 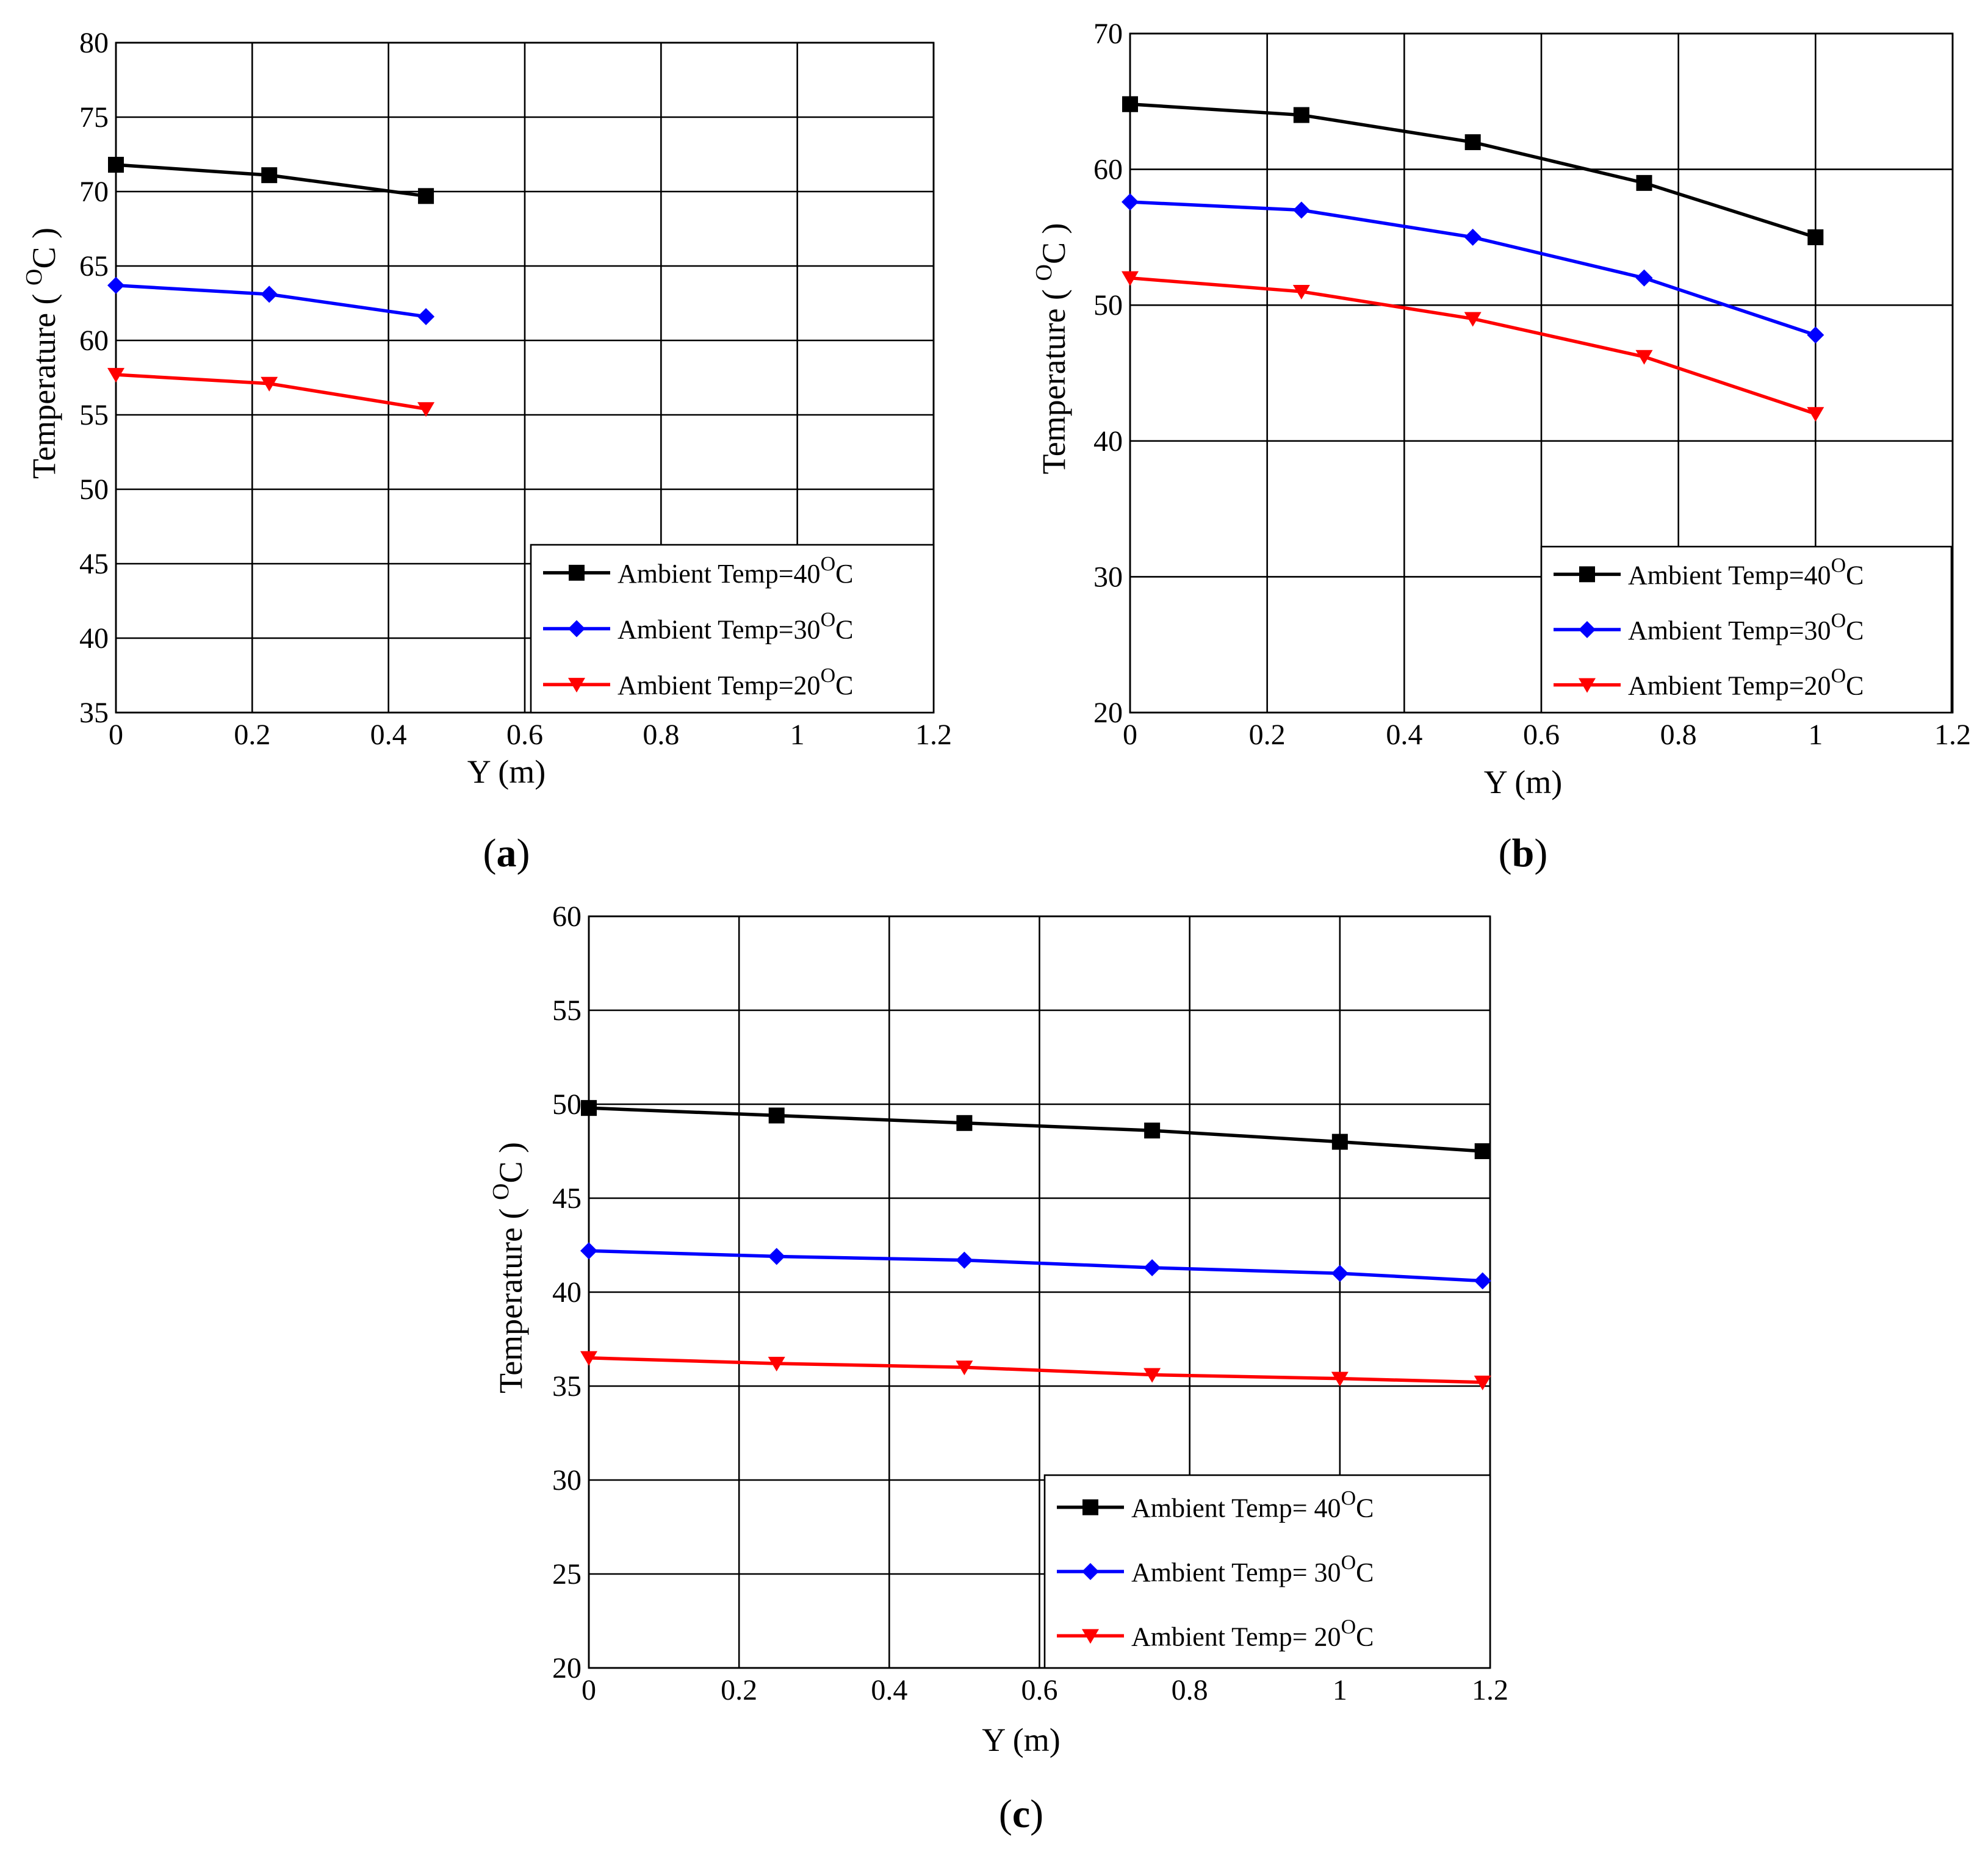 What do you see at coordinates (1236, 1573) in the screenshot?
I see `legend-entry-text: Ambient Temp= 30` at bounding box center [1236, 1573].